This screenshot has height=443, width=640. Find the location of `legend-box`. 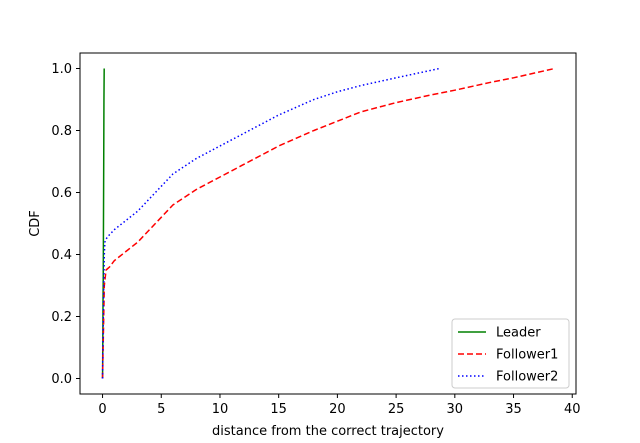

legend-box is located at coordinates (510, 353).